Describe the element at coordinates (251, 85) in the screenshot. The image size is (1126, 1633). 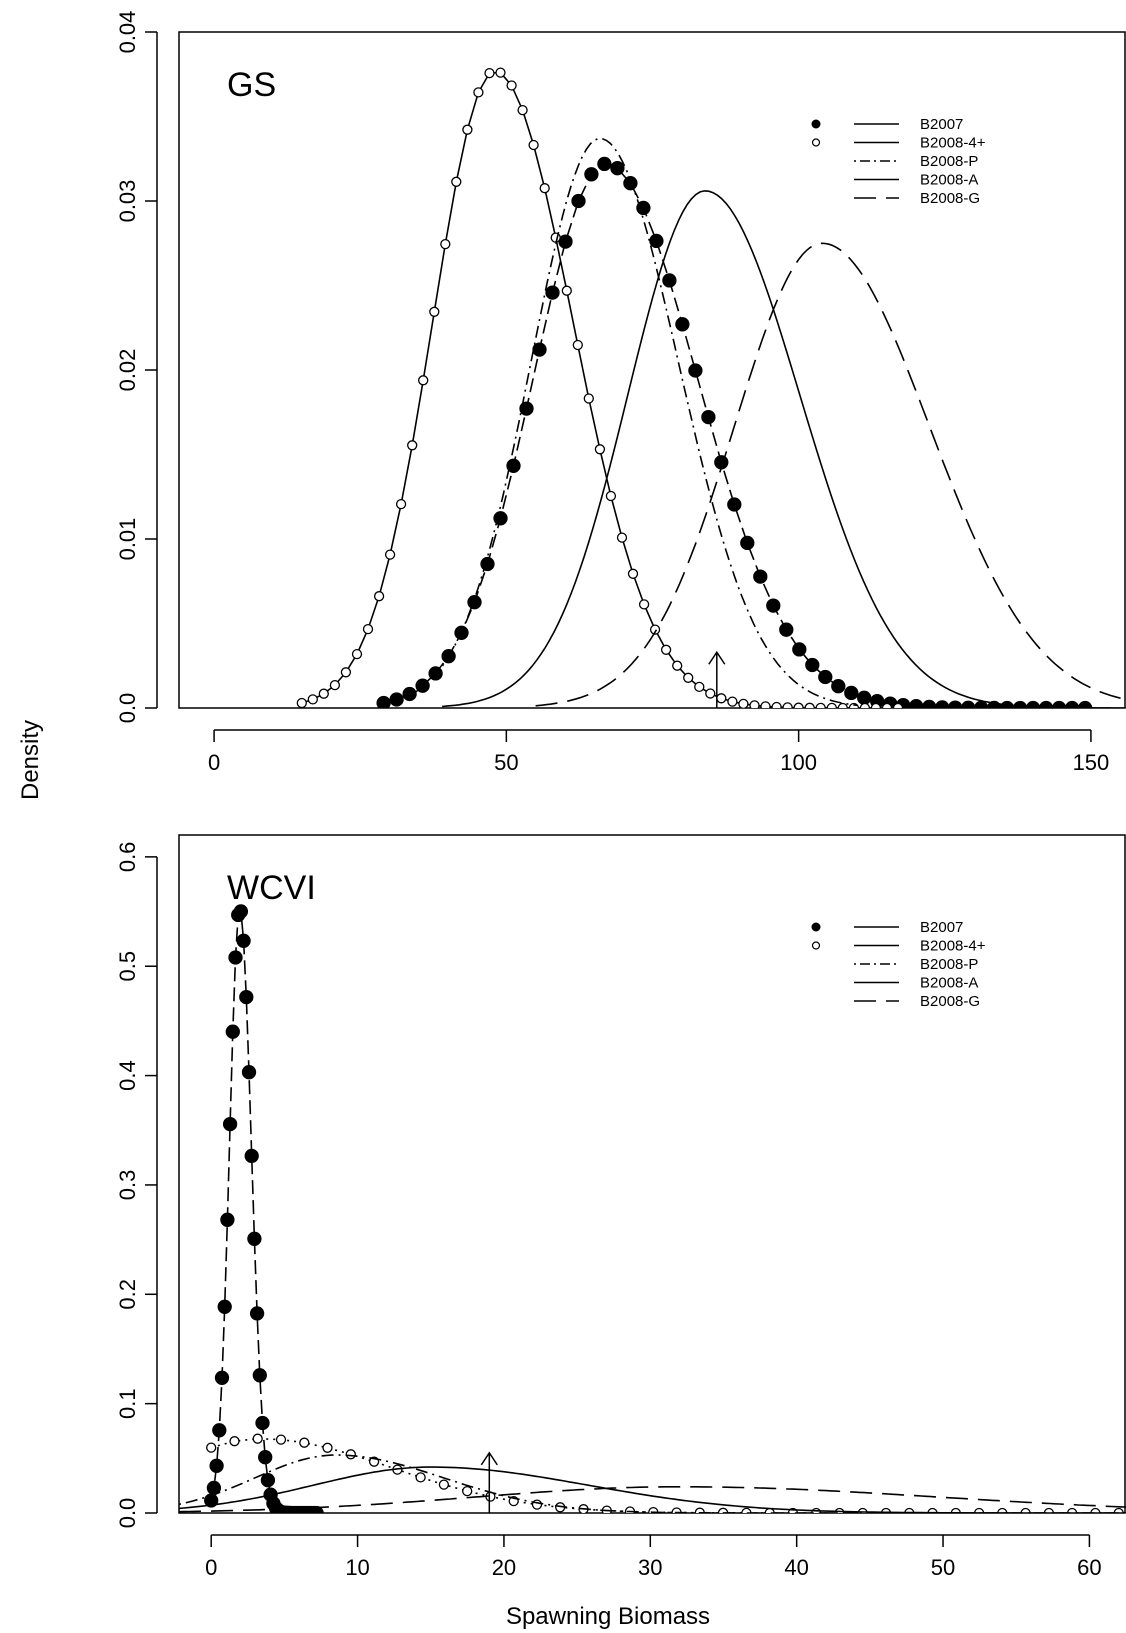
I see `panel-label: GS` at that location.